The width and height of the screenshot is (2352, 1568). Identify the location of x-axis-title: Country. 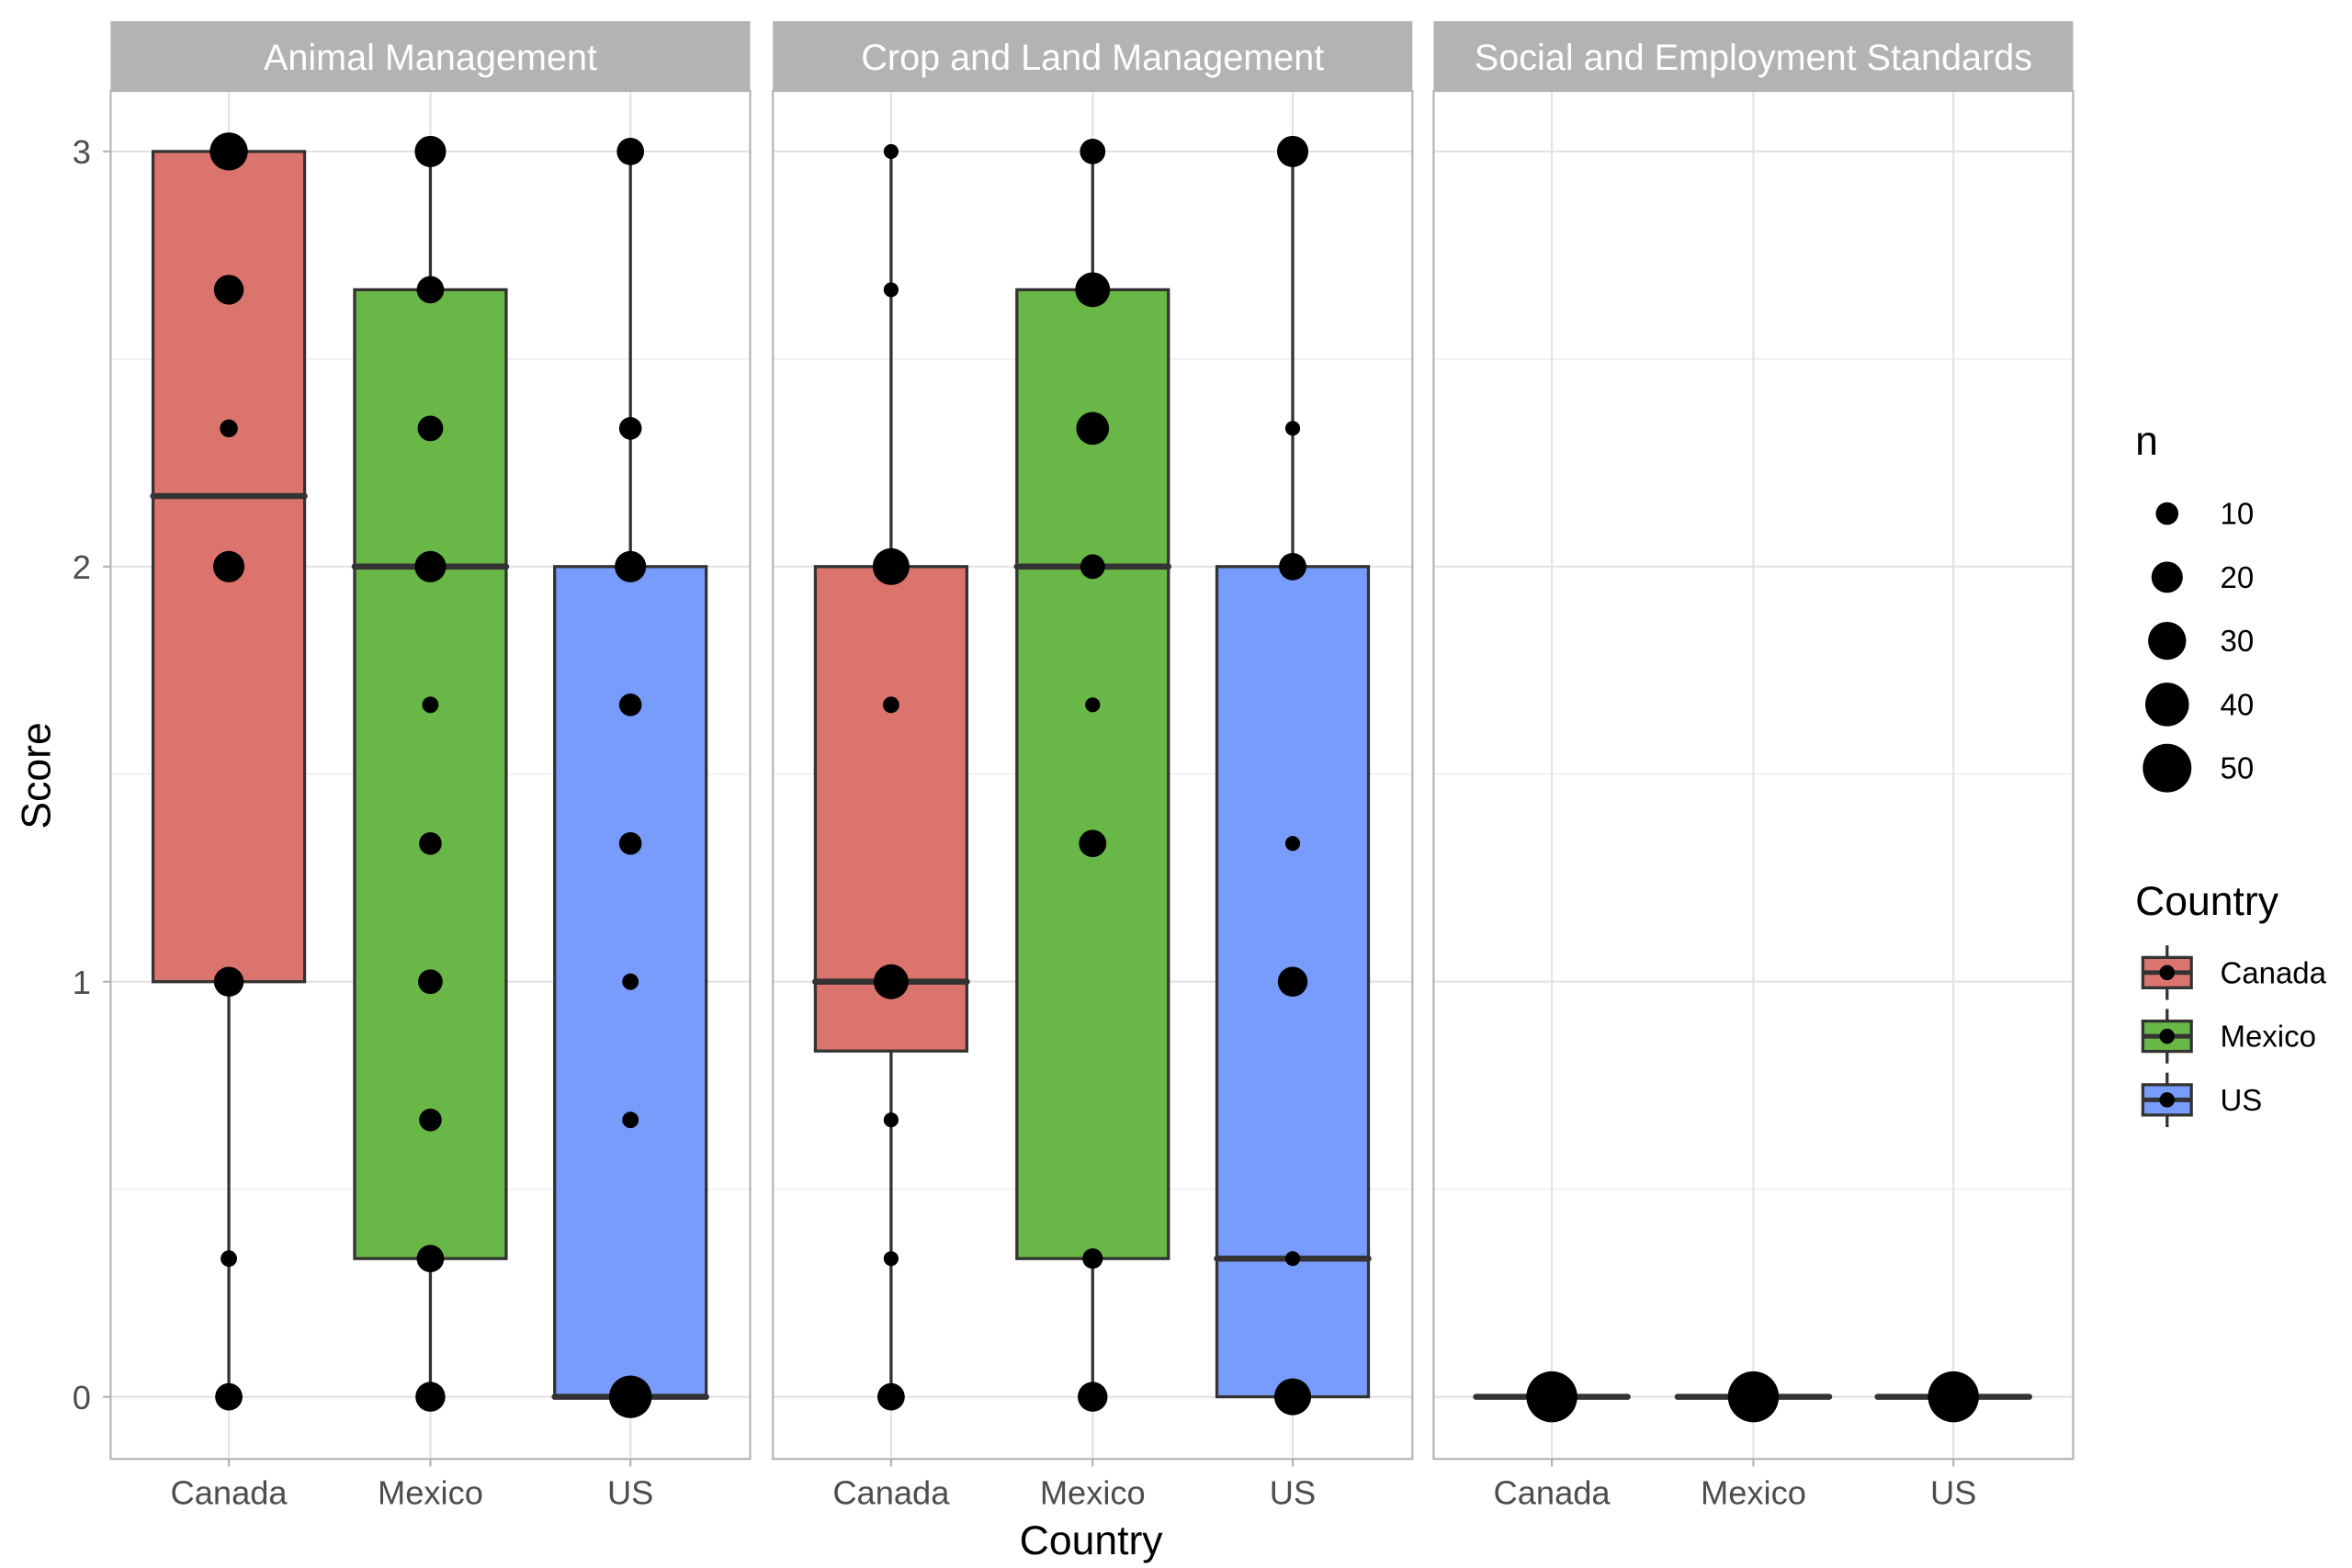
(1092, 1541).